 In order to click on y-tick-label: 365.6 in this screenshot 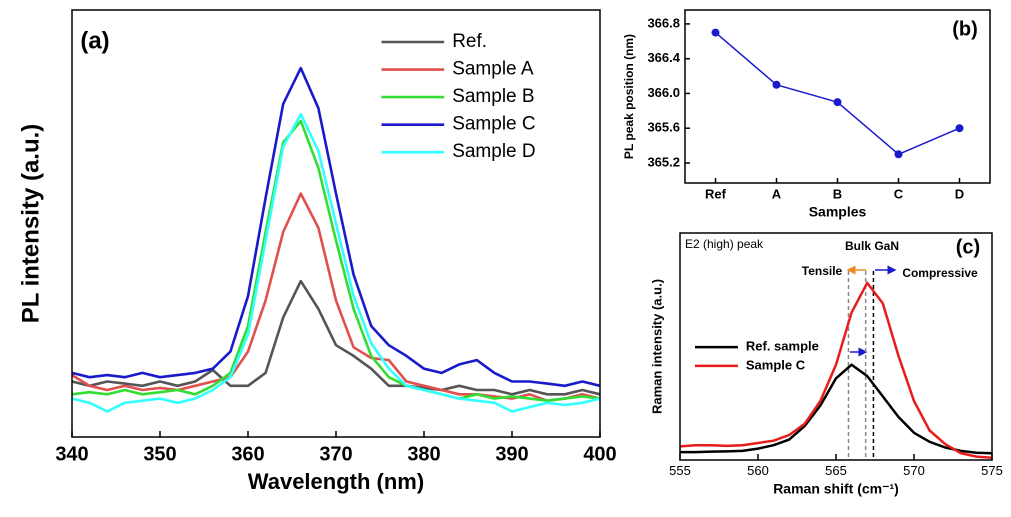, I will do `click(663, 127)`.